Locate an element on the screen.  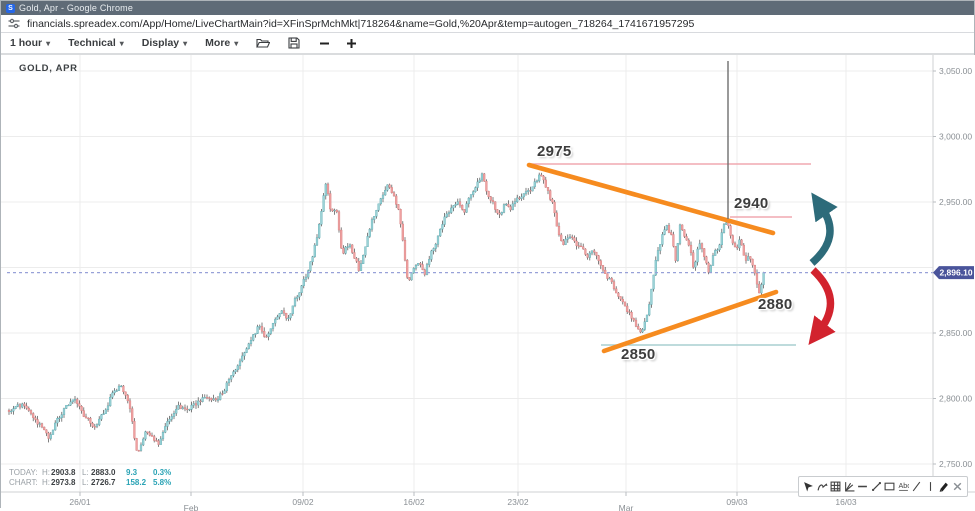
legend-today-row: TODAY: H: 2903.8 L: 2883.0 9.3 0.3% is located at coordinates (90, 473).